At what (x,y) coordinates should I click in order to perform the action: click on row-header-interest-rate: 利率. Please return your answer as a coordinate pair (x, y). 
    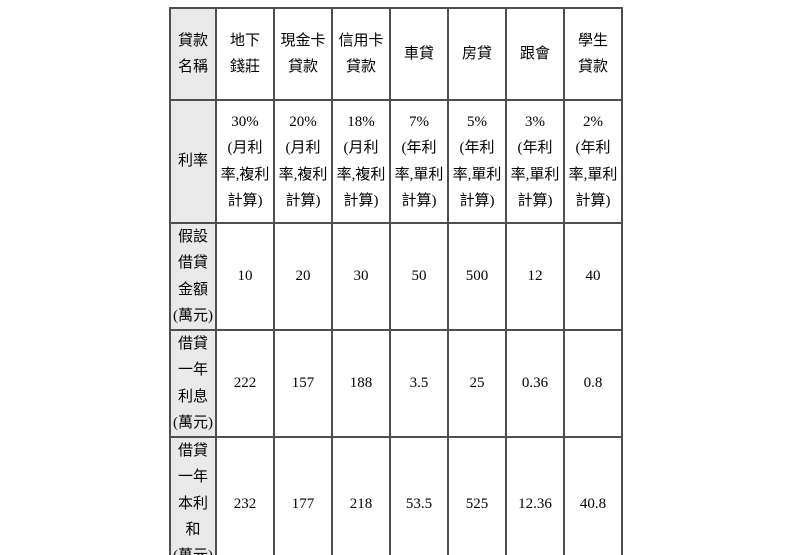
    Looking at the image, I should click on (193, 161).